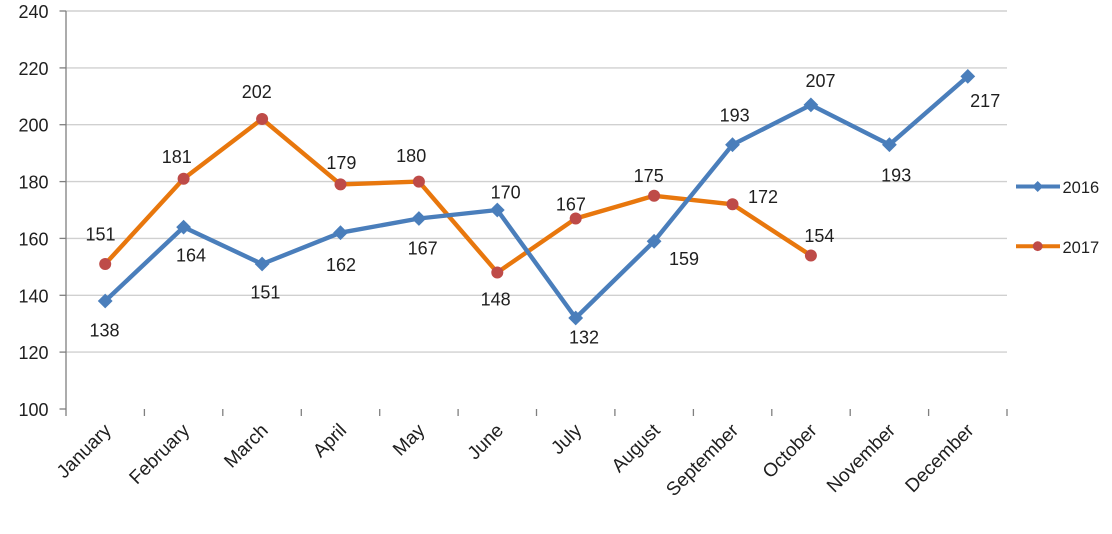 This screenshot has height=534, width=1112. Describe the element at coordinates (684, 259) in the screenshot. I see `svg-text: 159` at that location.